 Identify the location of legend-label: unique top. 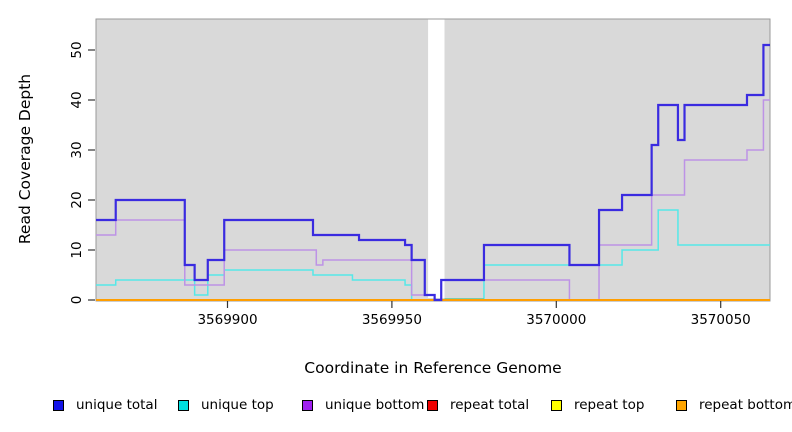
(237, 405).